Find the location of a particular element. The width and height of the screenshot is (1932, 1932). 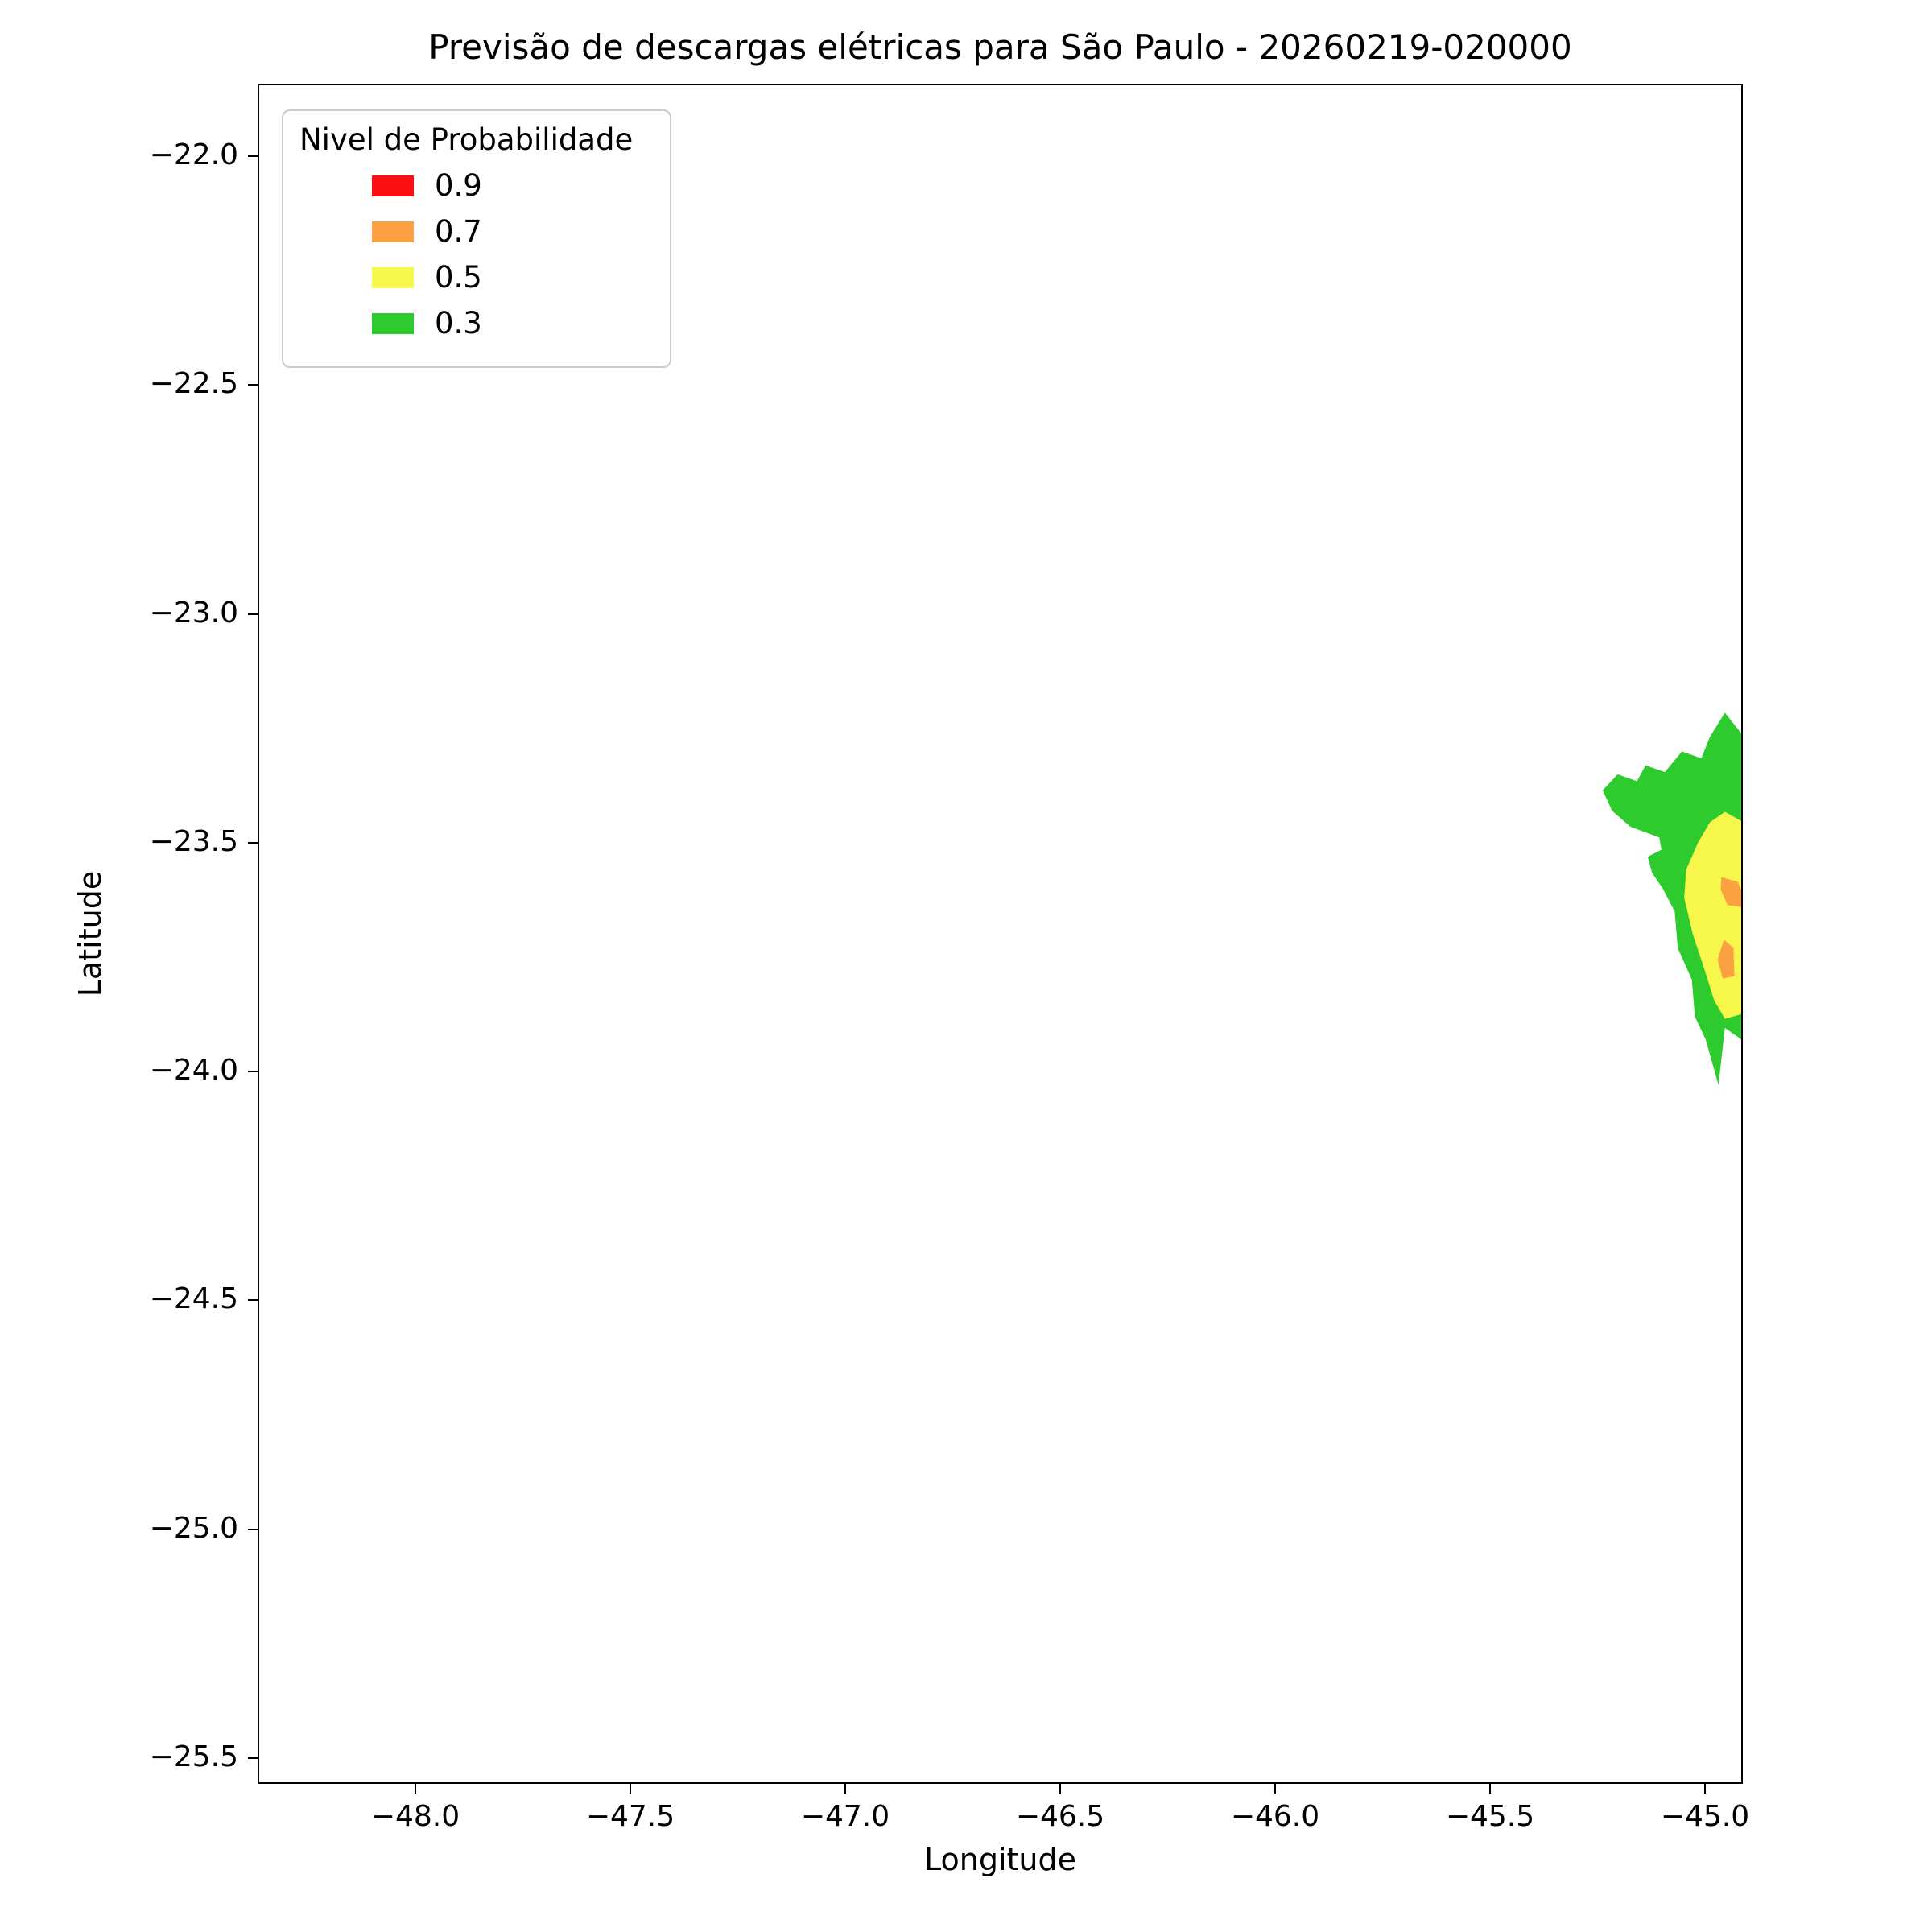

y-tick-label: −24.0 is located at coordinates (193, 1071).